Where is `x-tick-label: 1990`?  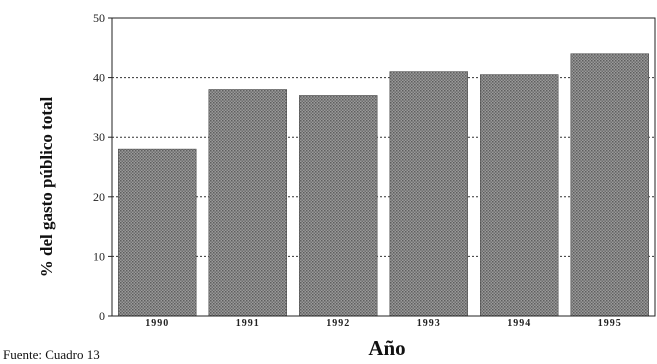
x-tick-label: 1990 is located at coordinates (157, 323).